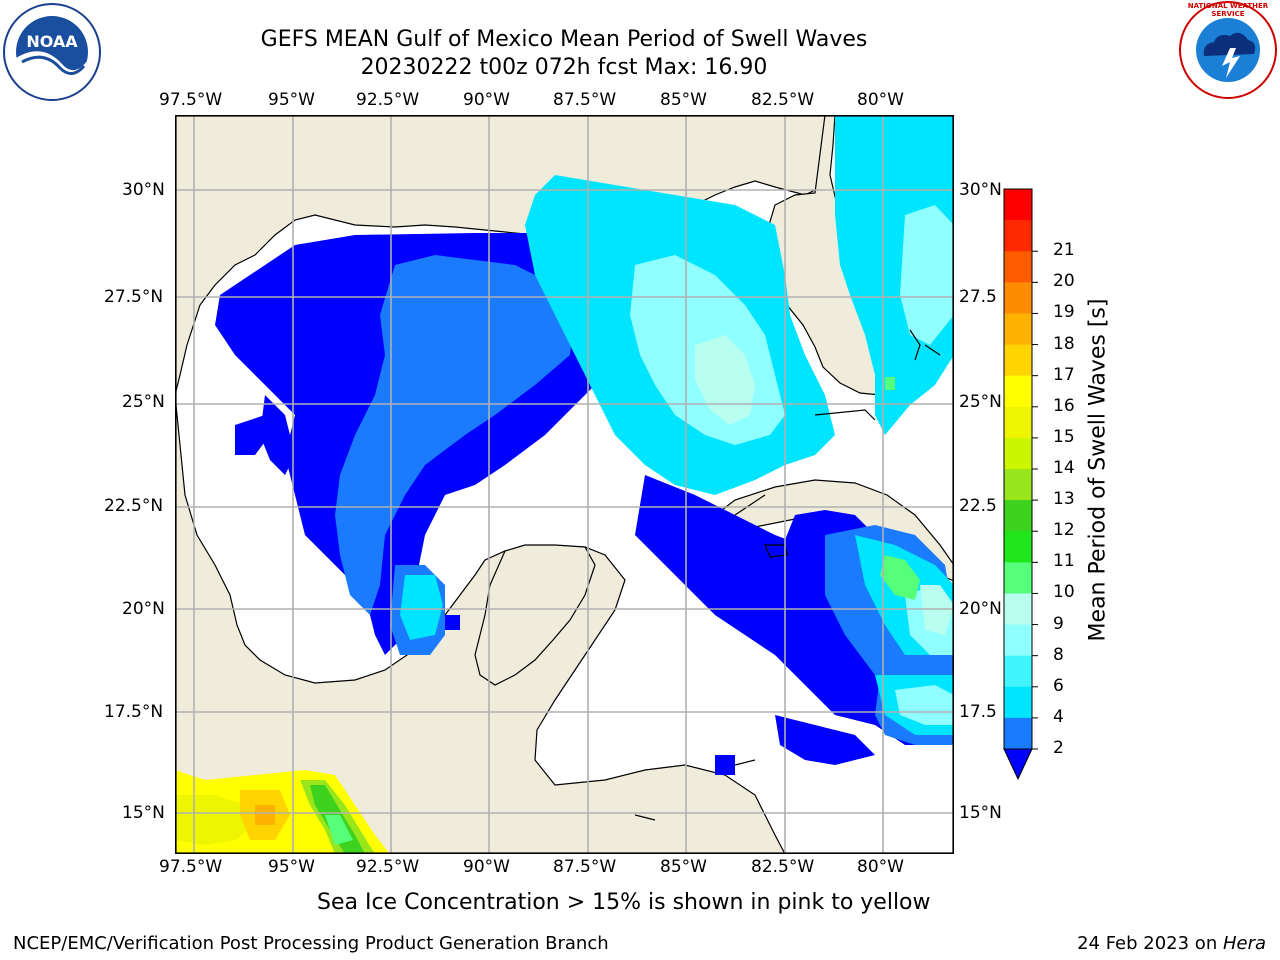  I want to click on lon-label-top: 87.5°W, so click(585, 100).